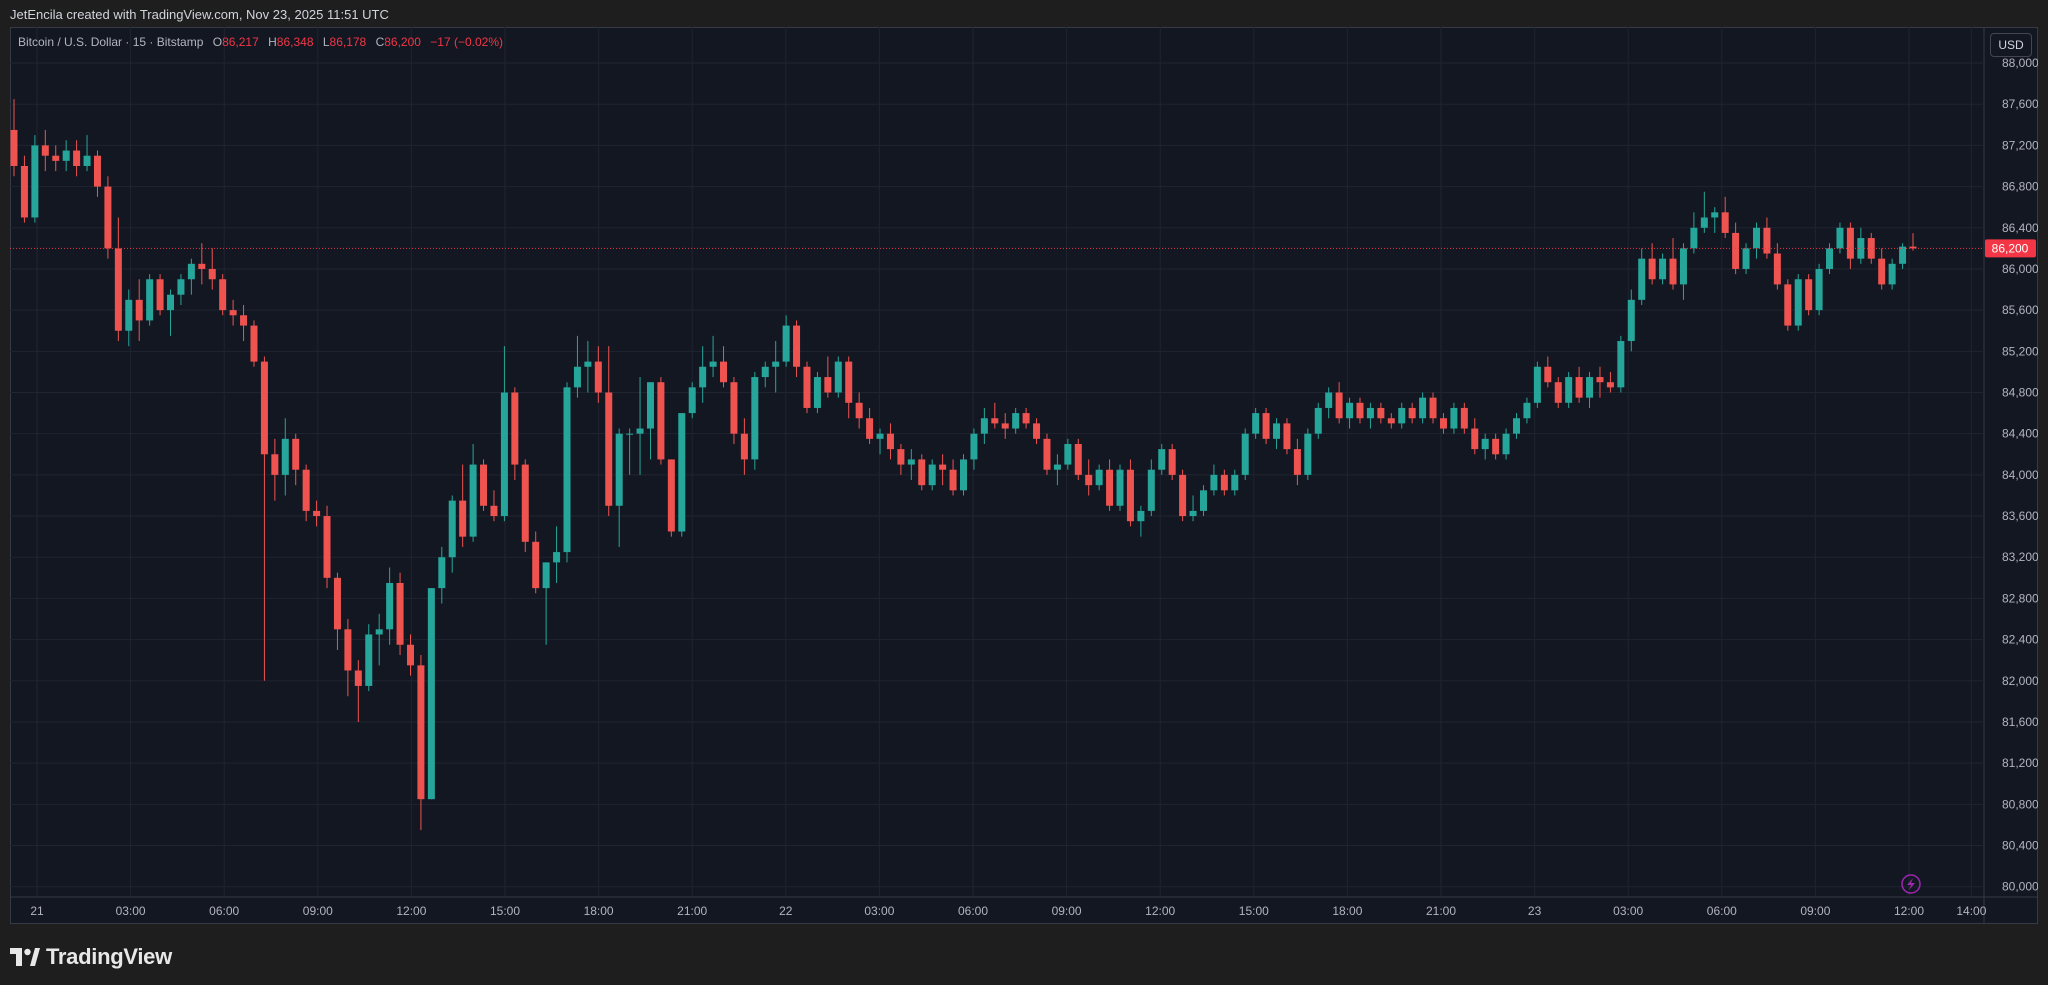  Describe the element at coordinates (2020, 846) in the screenshot. I see `price-tick-label: 80,400` at that location.